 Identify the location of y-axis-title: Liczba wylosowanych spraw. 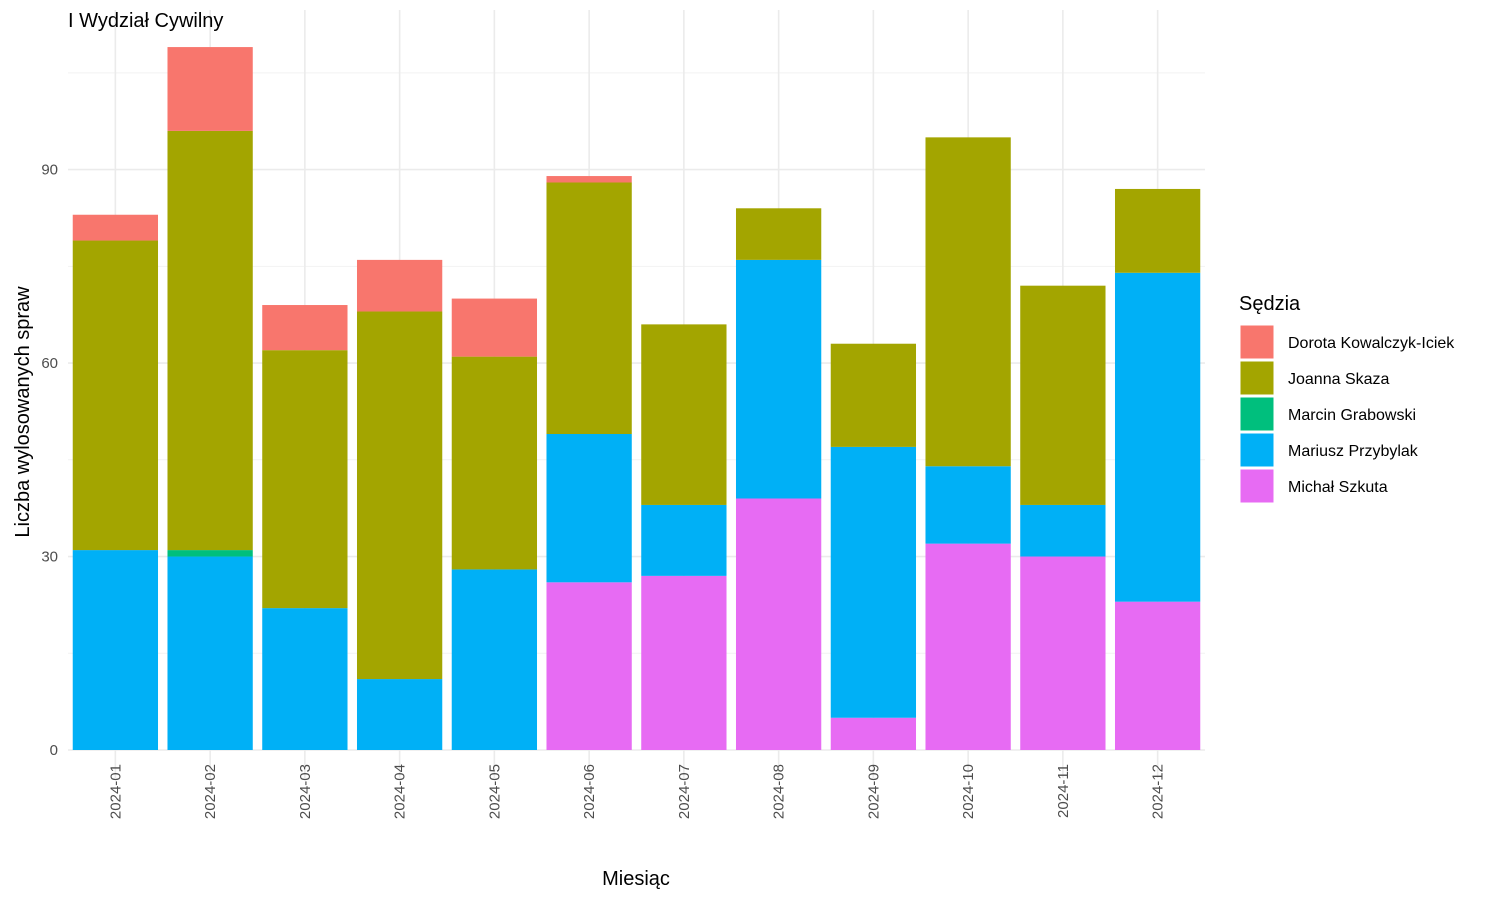
(23, 412).